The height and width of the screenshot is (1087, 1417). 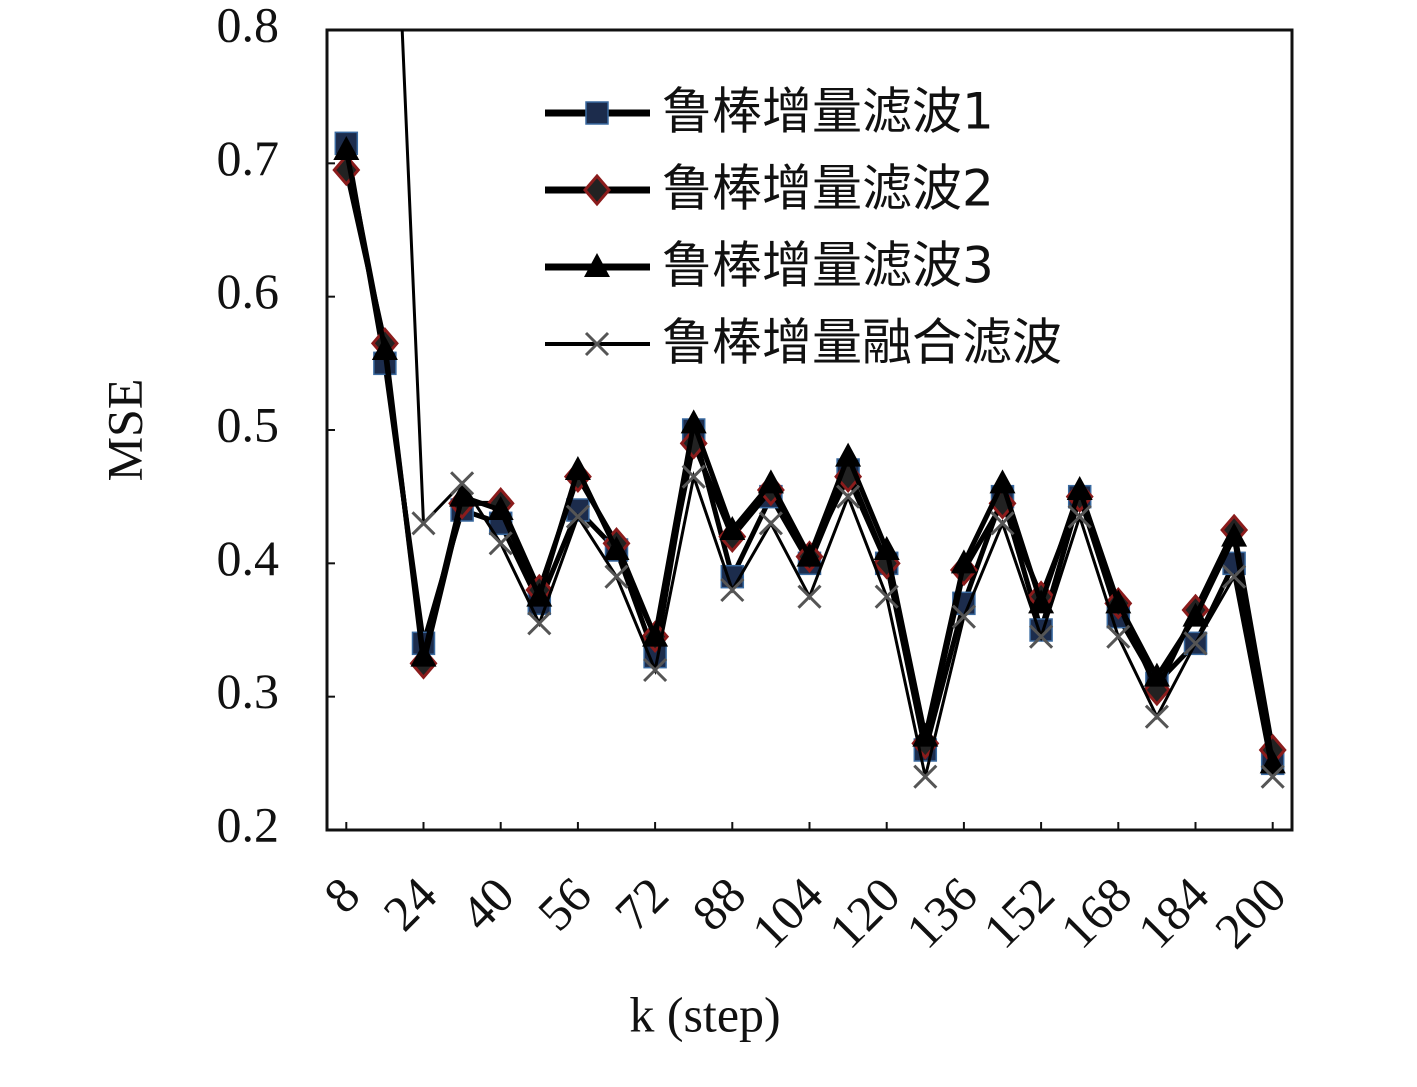 What do you see at coordinates (1250, 912) in the screenshot?
I see `x-tick-label: 200` at bounding box center [1250, 912].